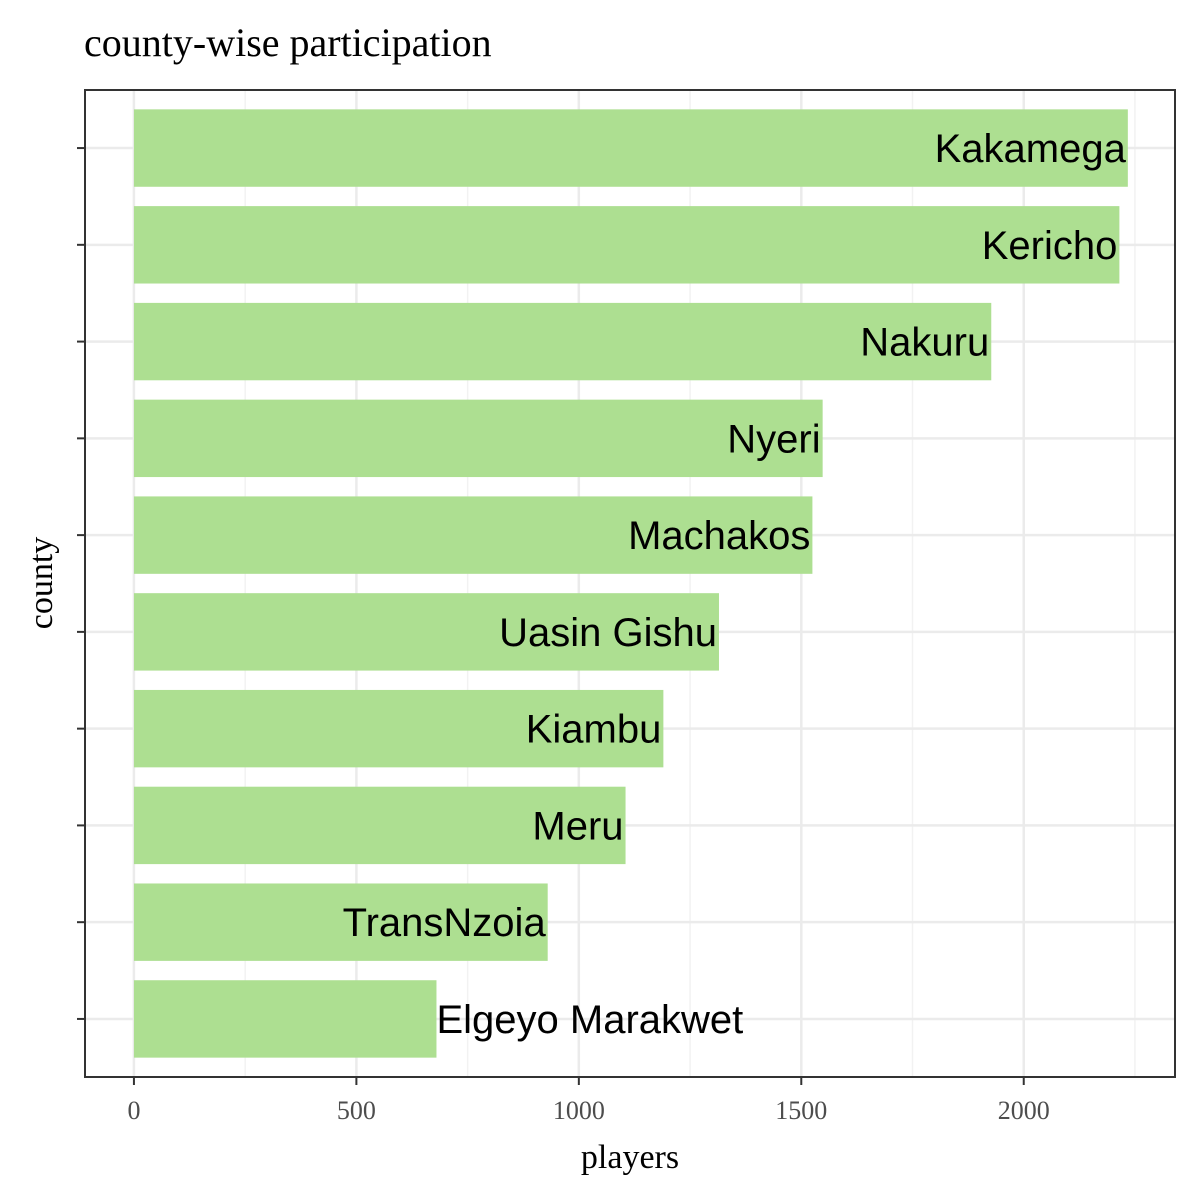 Image resolution: width=1200 pixels, height=1200 pixels. Describe the element at coordinates (41, 583) in the screenshot. I see `y-axis-title: county` at that location.